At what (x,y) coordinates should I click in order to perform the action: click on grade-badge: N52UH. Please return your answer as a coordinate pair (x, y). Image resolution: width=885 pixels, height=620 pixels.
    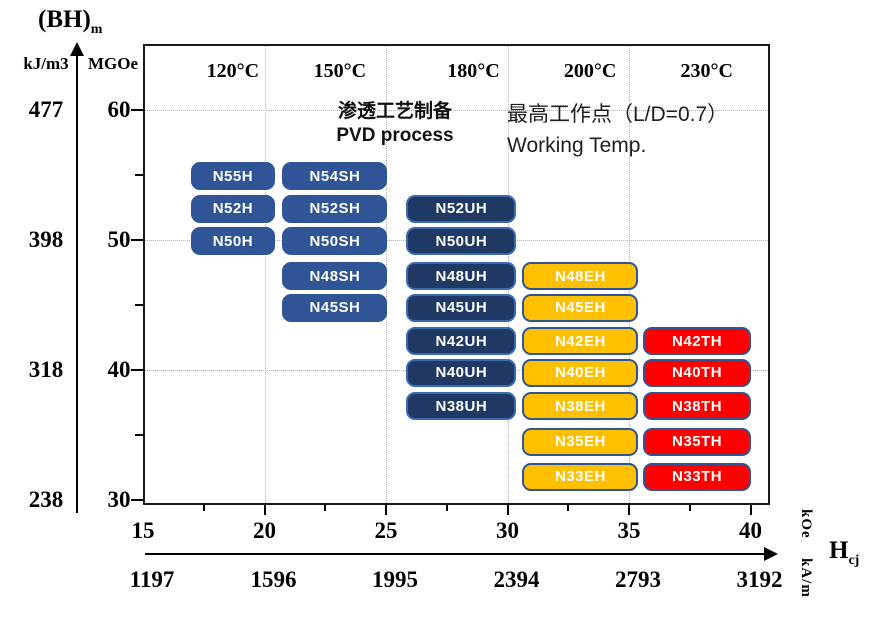
    Looking at the image, I should click on (461, 208).